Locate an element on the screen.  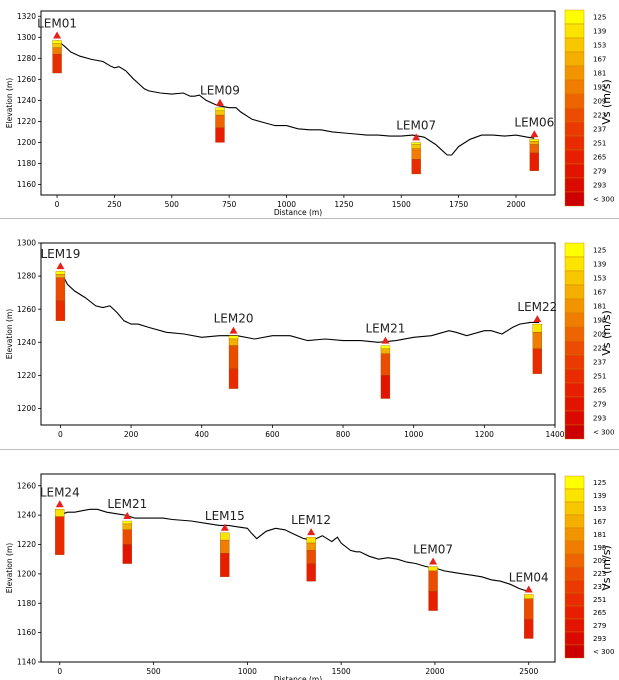
borehole-label: LEM12 is located at coordinates (311, 520).